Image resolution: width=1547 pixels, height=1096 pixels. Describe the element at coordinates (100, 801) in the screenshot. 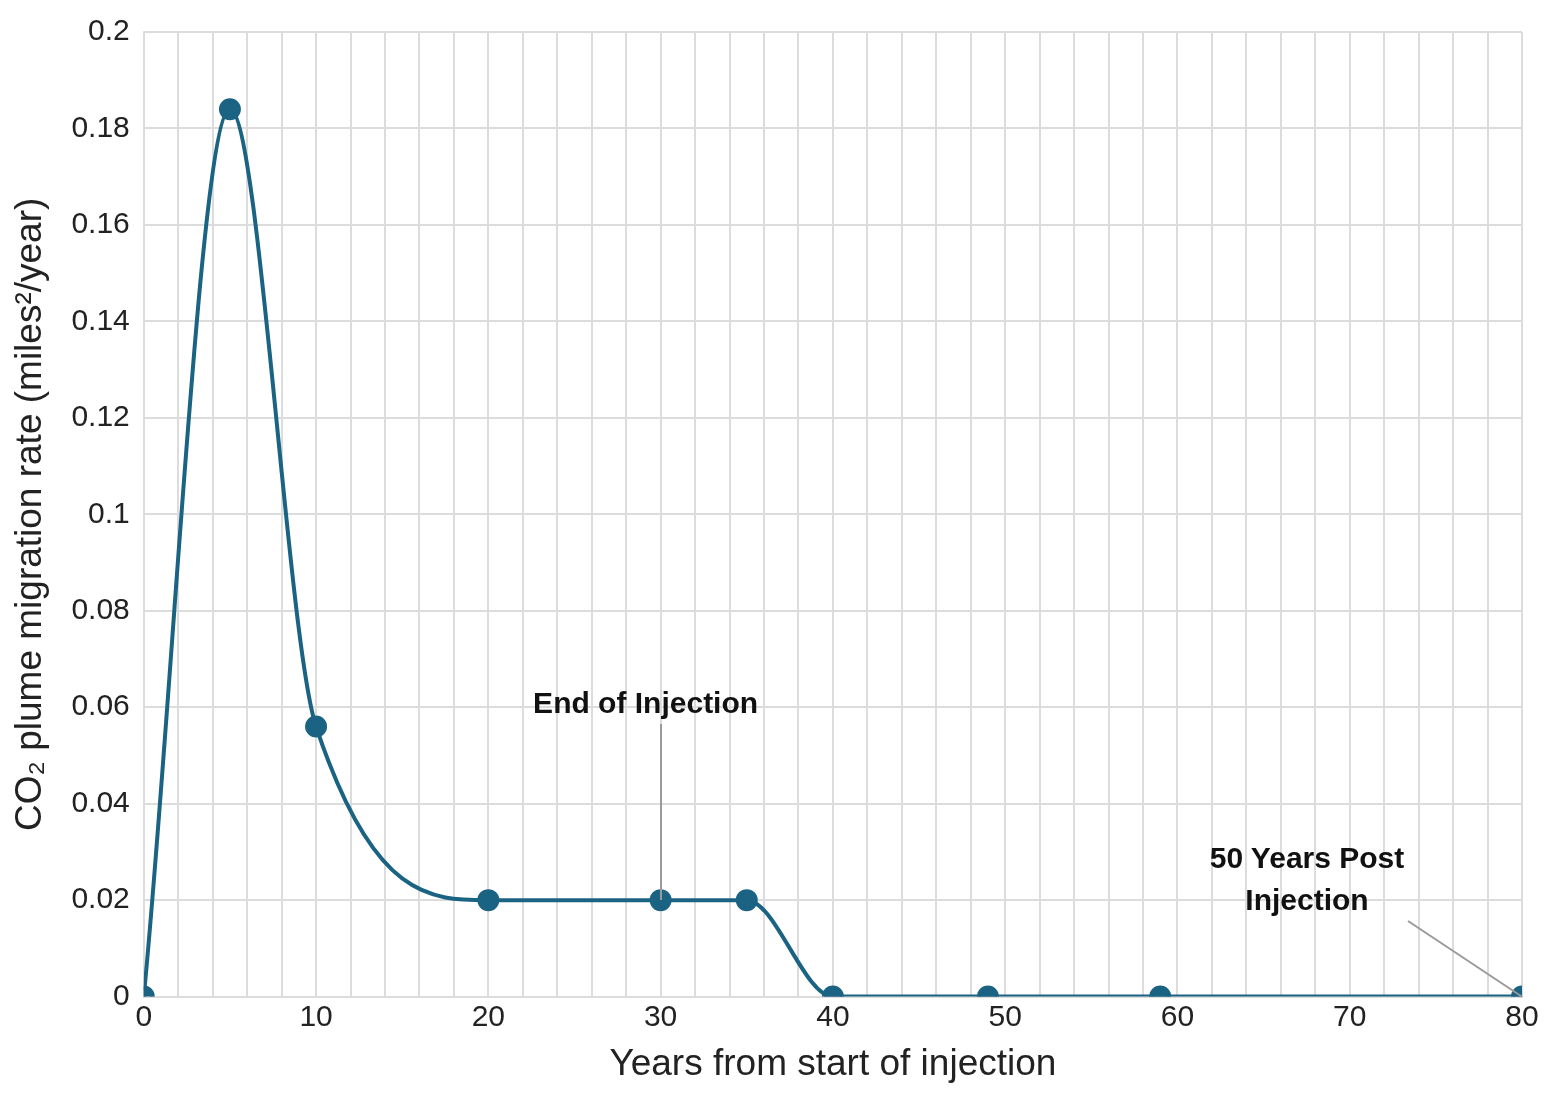

I see `y-tick-label: 0.04` at that location.